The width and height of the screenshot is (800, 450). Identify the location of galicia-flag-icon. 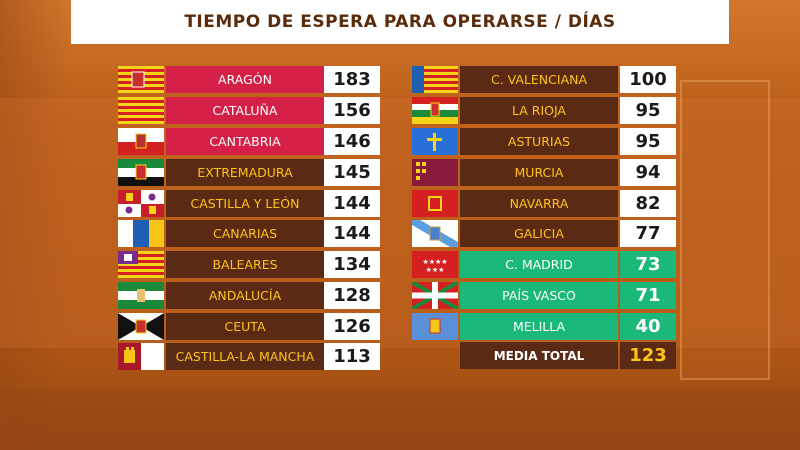
(435, 233).